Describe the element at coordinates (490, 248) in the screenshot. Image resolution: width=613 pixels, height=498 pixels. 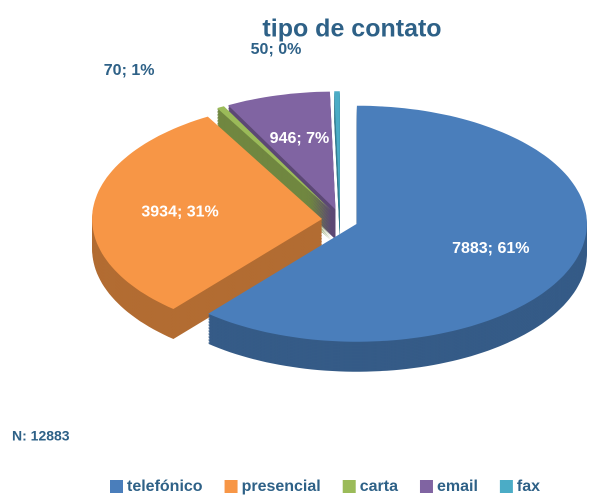
I see `data-label: 7883; 61%` at that location.